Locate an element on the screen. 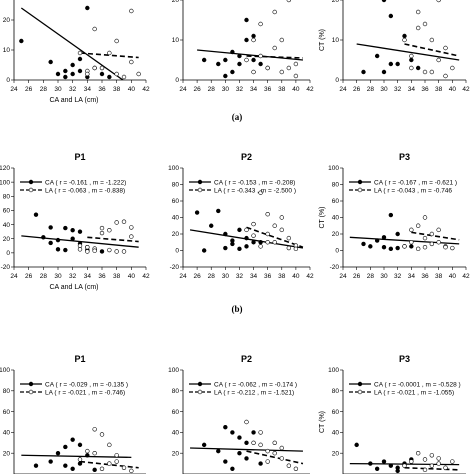  y-axis-label: CT (%) is located at coordinates (322, 217).